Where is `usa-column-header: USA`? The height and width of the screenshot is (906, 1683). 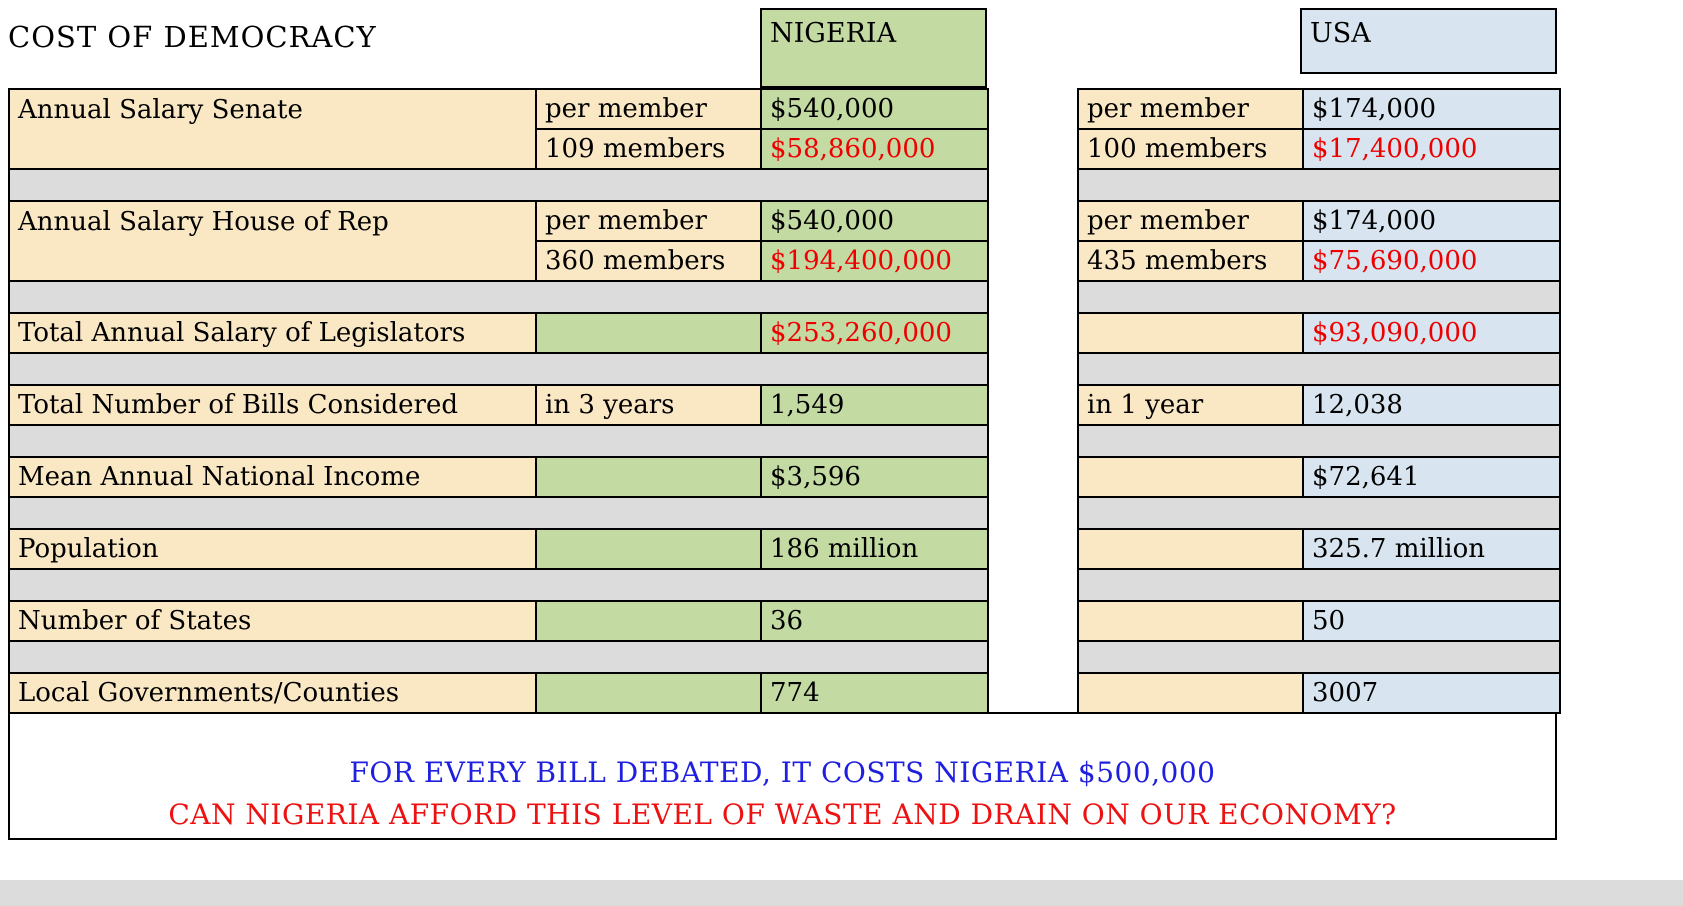 usa-column-header: USA is located at coordinates (1428, 41).